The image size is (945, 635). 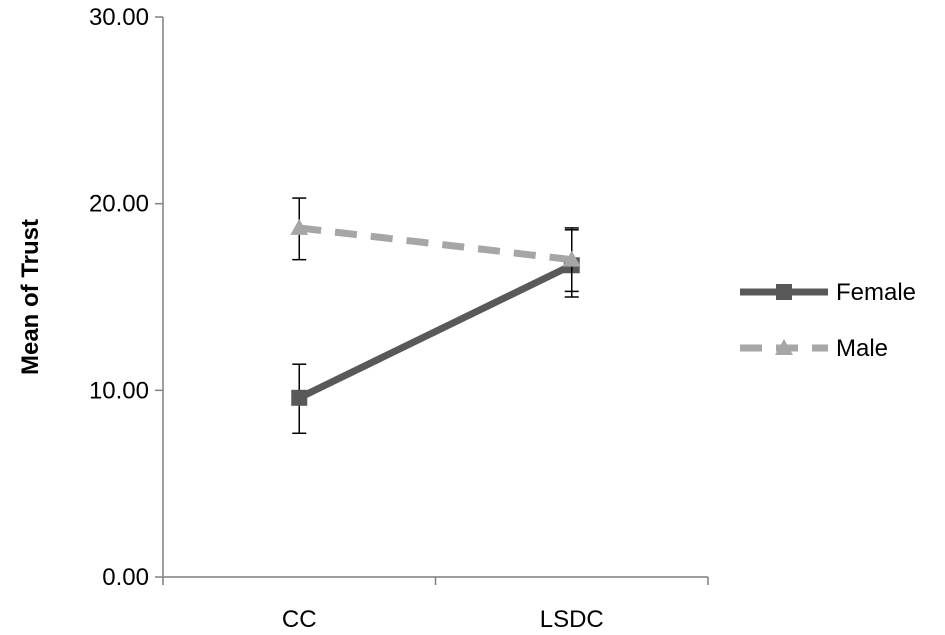 I want to click on series-female, so click(x=435, y=331).